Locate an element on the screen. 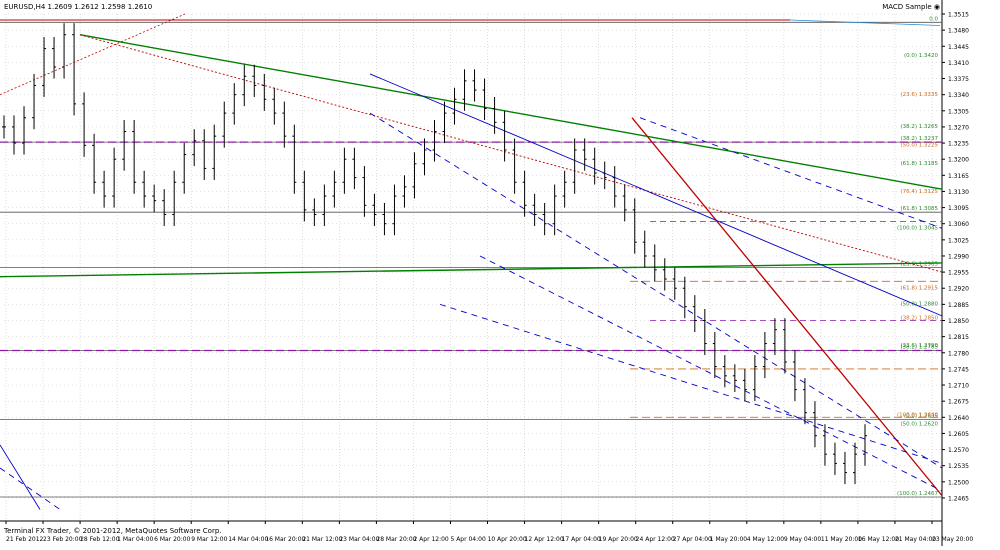 This screenshot has width=1000, height=550. x-tick-label: 14 Mar 04:00 is located at coordinates (248, 539).